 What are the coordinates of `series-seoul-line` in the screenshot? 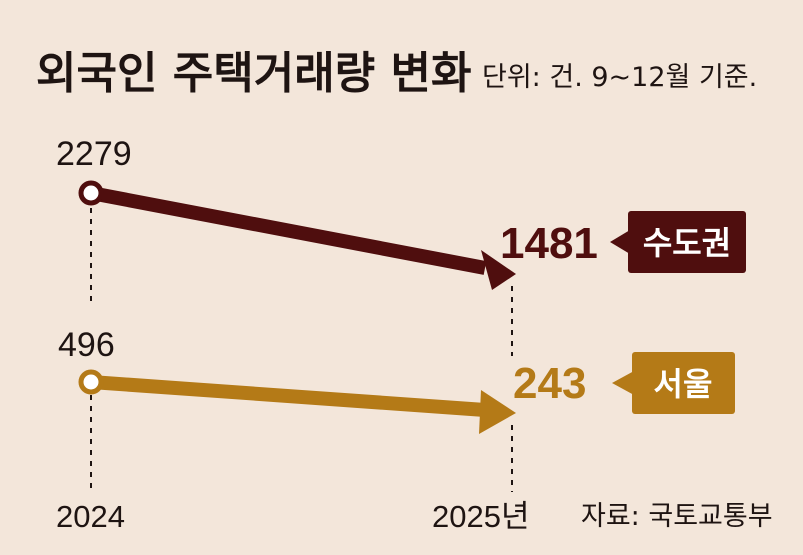 It's located at (288, 396).